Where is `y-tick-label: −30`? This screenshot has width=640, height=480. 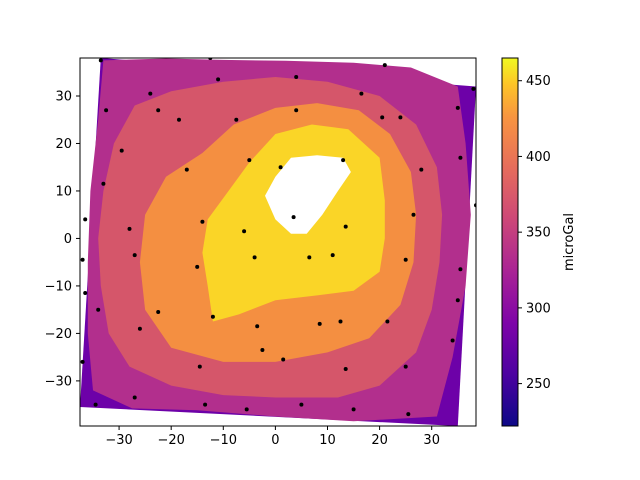 y-tick-label: −30 is located at coordinates (58, 381).